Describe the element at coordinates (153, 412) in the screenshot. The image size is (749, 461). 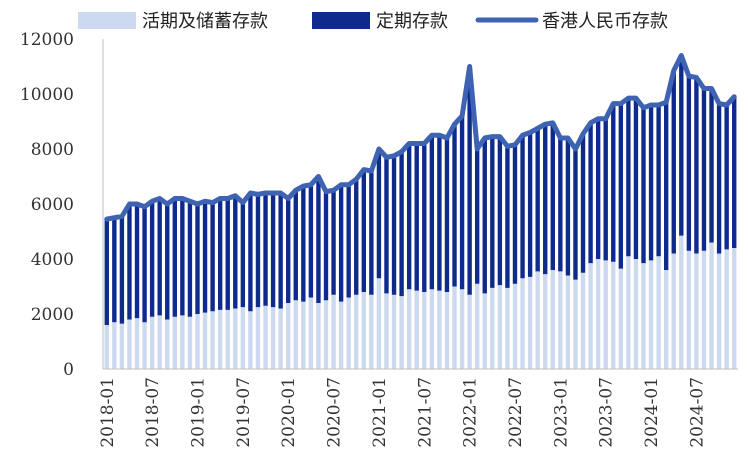
I see `x-tick-label: 2018-07` at that location.